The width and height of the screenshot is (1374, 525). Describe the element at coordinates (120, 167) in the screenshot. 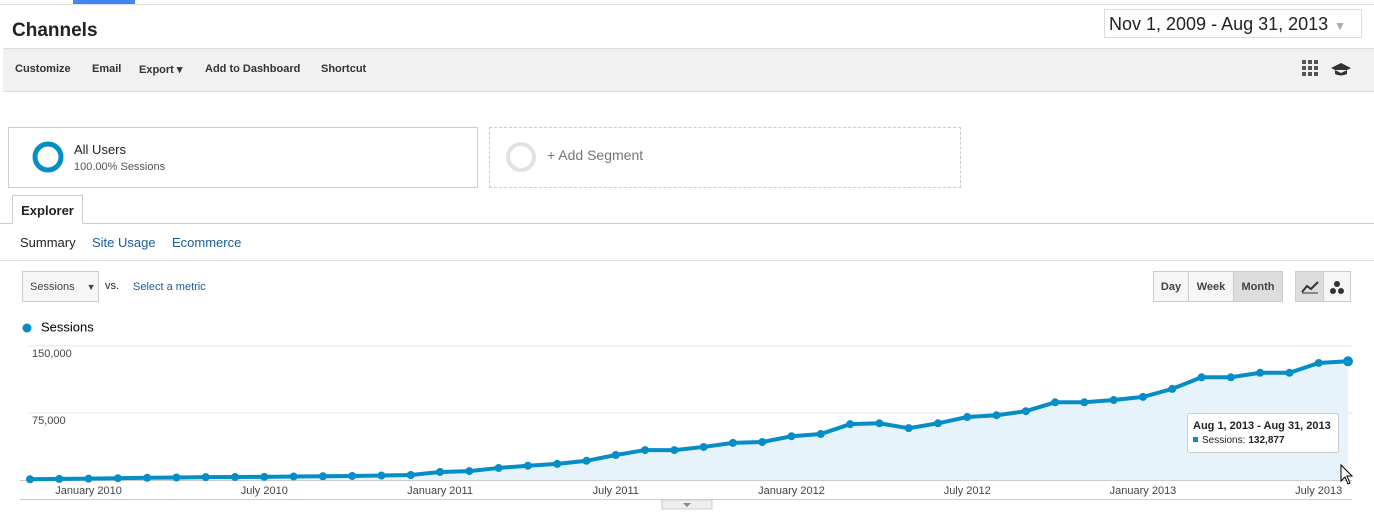

I see `segment-detail: 100.00% Sessions` at that location.